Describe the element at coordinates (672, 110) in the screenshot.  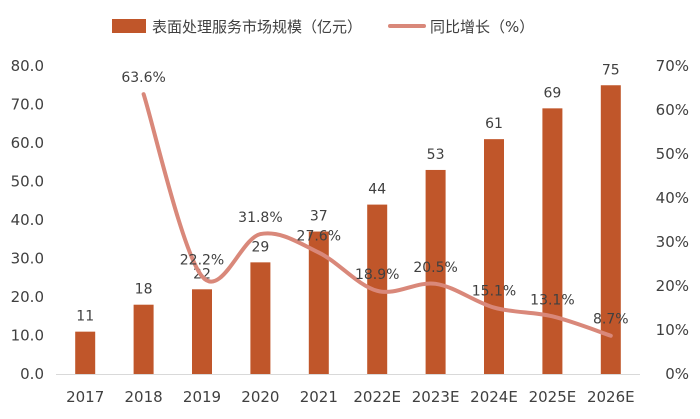
I see `right-tick-label: 60%` at that location.